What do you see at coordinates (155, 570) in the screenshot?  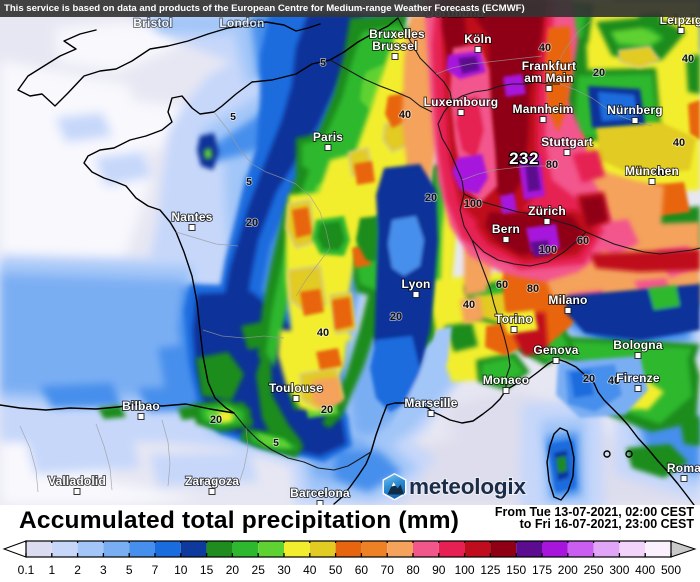 I see `svg-text: 7` at bounding box center [155, 570].